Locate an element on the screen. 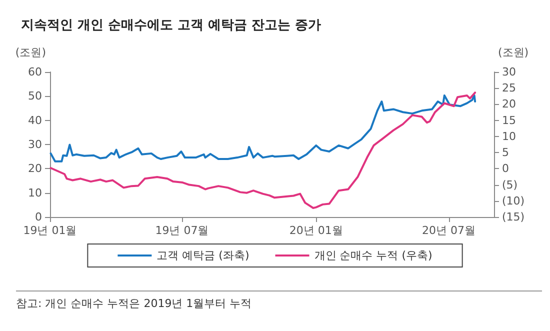 Image resolution: width=550 pixels, height=331 pixels. y2-tick-label: (10) is located at coordinates (513, 201).